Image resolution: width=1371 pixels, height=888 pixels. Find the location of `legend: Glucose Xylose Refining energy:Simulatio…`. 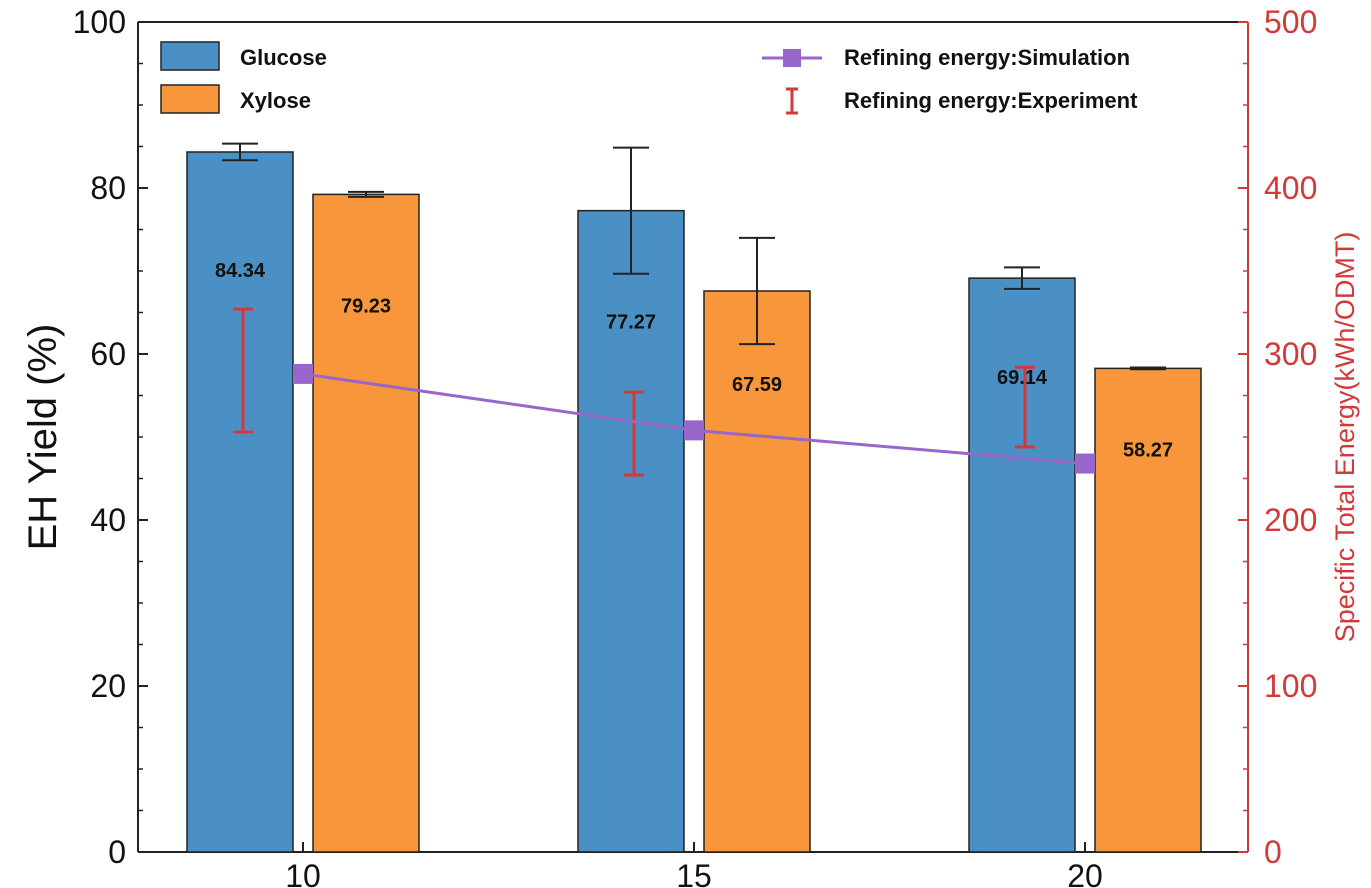

legend: Glucose Xylose Refining energy:Simulatio… is located at coordinates (649, 77).